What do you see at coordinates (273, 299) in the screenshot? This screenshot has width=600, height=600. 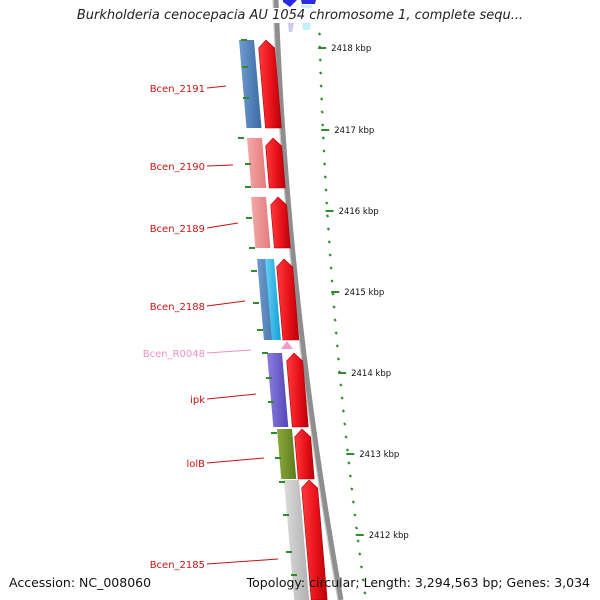 I see `gene-annotation-block-secondary` at bounding box center [273, 299].